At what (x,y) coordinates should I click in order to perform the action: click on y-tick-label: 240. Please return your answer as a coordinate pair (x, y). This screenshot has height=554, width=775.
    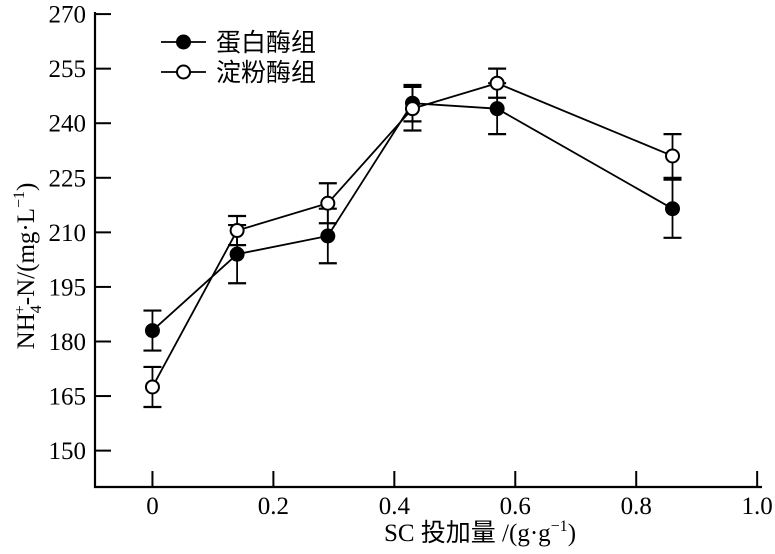
    Looking at the image, I should click on (68, 124).